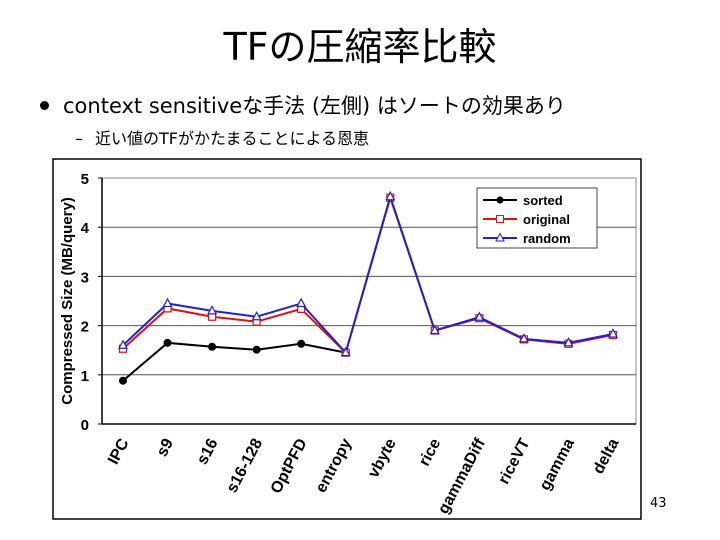 Image resolution: width=720 pixels, height=540 pixels. Describe the element at coordinates (289, 466) in the screenshot. I see `x-tick-label: OptPFD` at that location.